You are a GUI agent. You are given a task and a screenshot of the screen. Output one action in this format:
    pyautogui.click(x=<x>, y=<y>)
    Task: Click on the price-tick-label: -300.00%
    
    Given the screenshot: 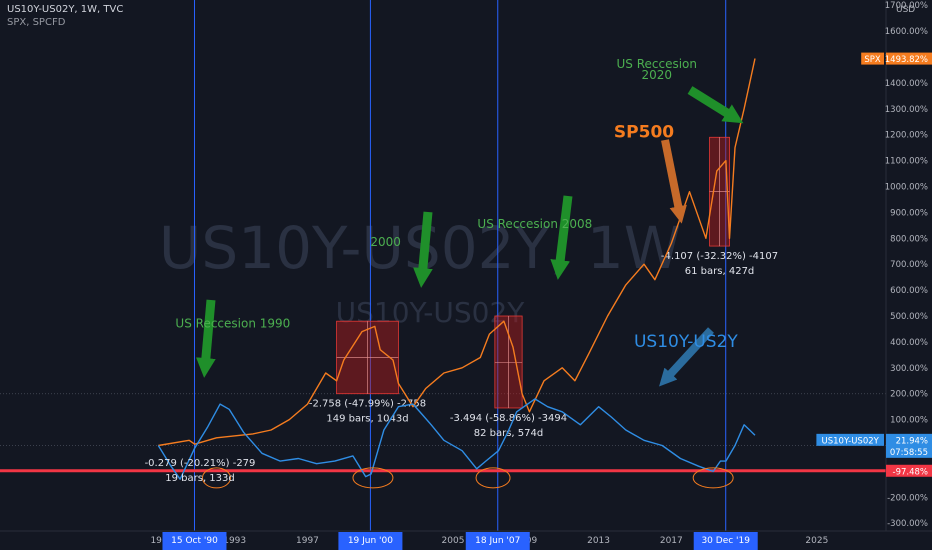 What is the action you would take?
    pyautogui.click(x=907, y=524)
    